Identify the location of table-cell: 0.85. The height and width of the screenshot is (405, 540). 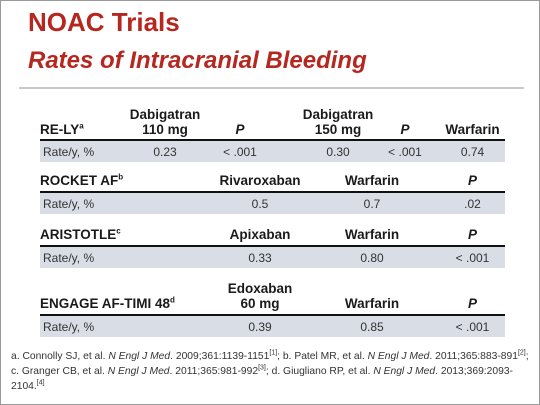
(372, 327).